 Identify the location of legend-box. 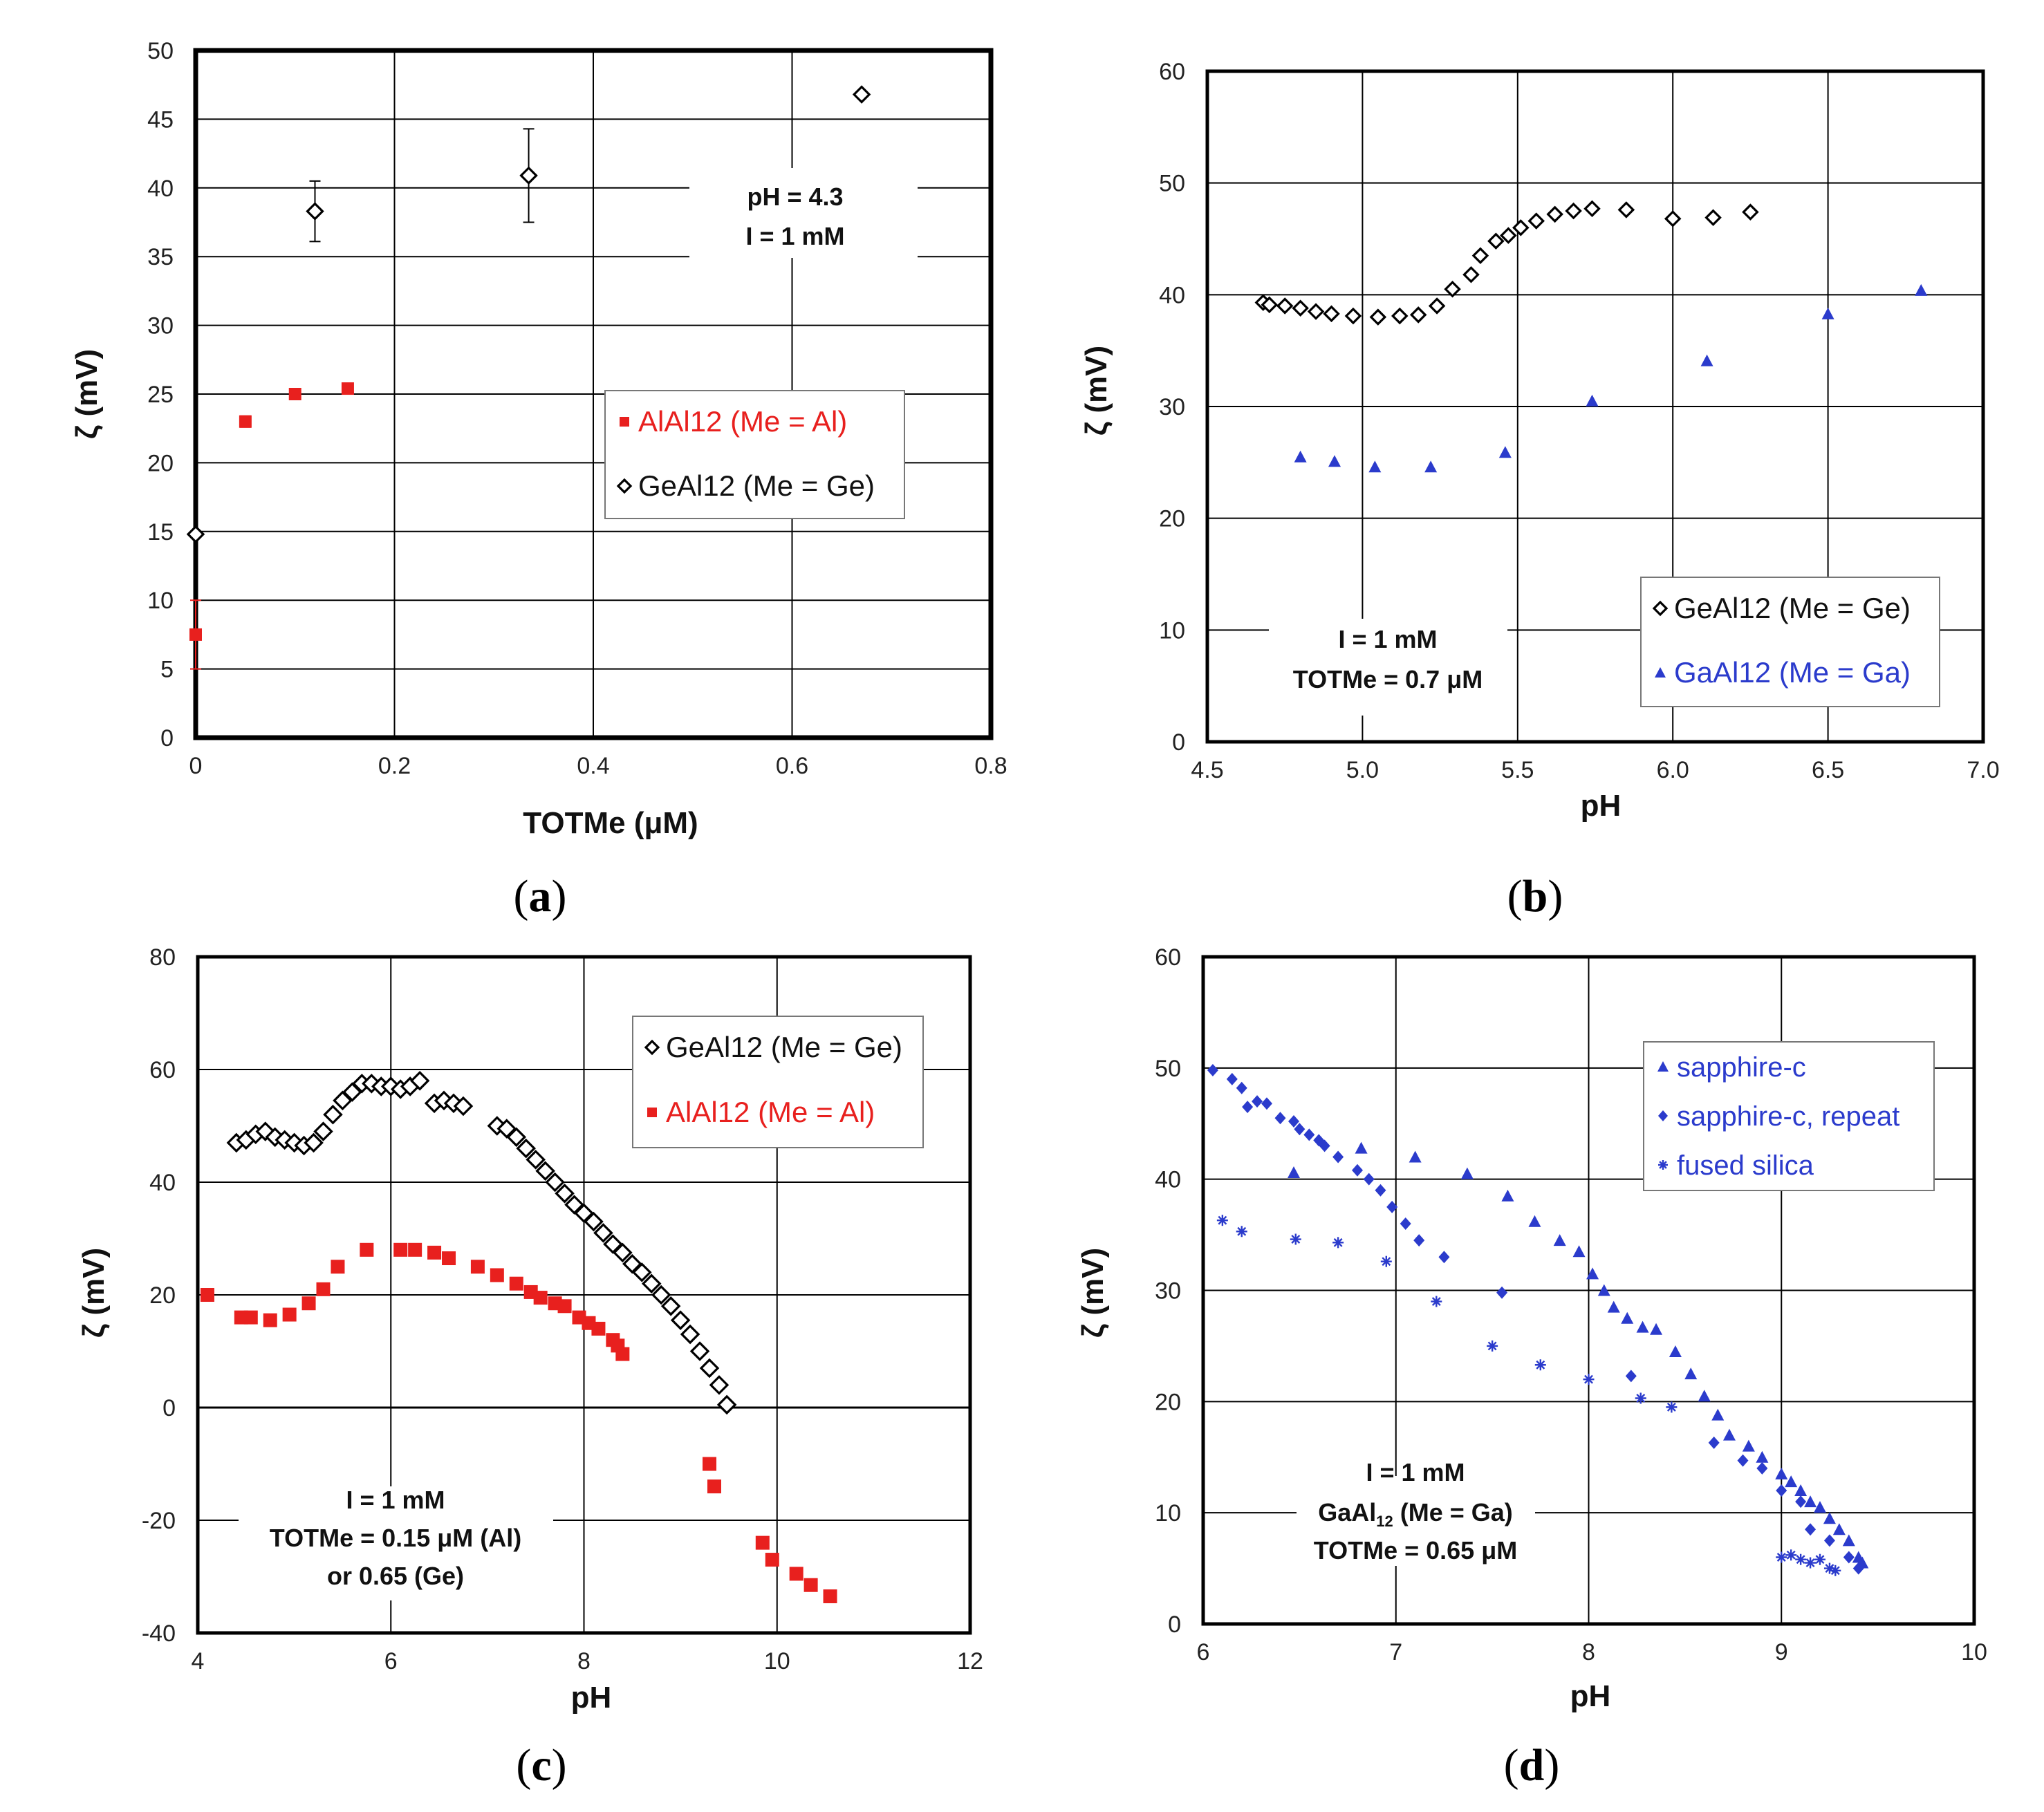
(1790, 642).